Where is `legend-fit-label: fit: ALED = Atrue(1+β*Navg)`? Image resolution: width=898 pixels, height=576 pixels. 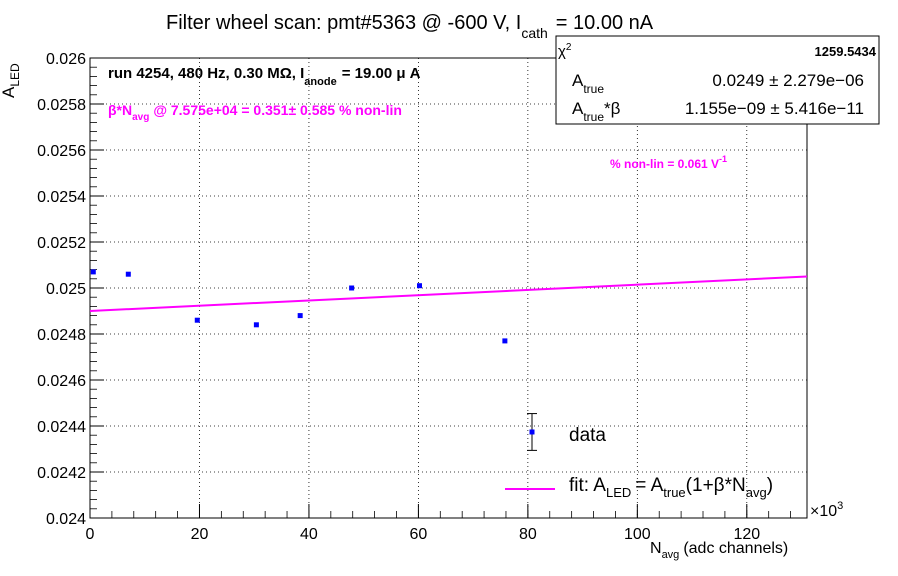
legend-fit-label: fit: ALED = Atrue(1+β*Navg) is located at coordinates (671, 487).